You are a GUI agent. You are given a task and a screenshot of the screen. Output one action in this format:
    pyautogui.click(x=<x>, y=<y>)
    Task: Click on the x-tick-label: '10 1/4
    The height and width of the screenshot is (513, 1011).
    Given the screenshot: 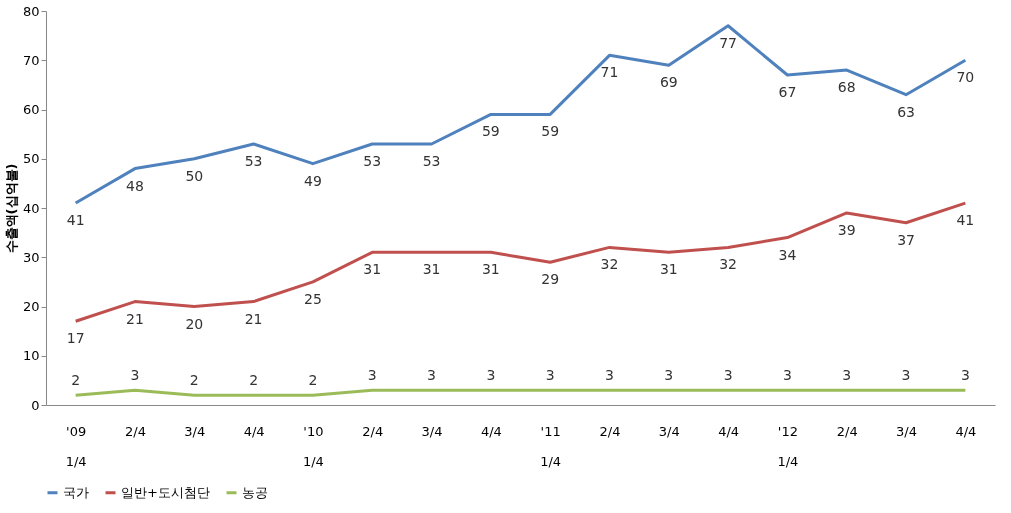 What is the action you would take?
    pyautogui.click(x=313, y=446)
    